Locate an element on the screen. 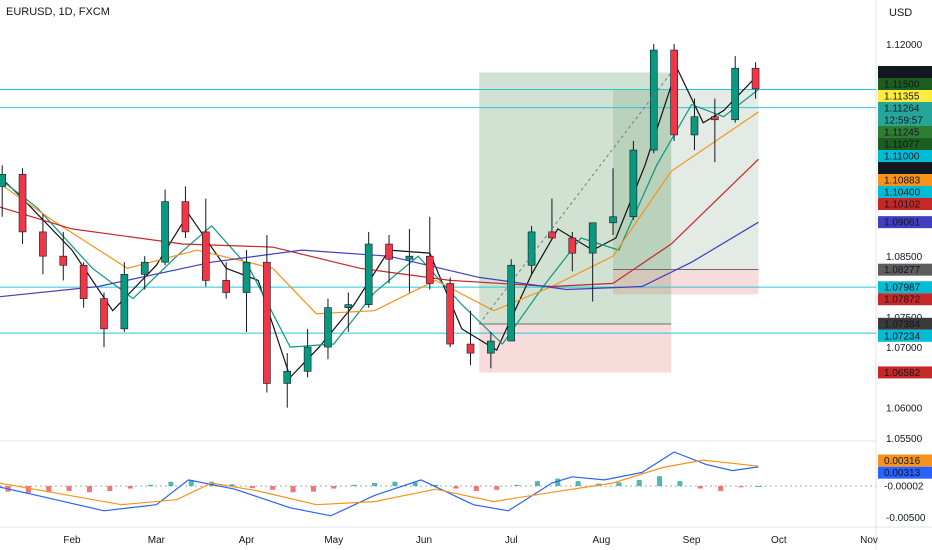  price-label-text: 1.08277 is located at coordinates (902, 270).